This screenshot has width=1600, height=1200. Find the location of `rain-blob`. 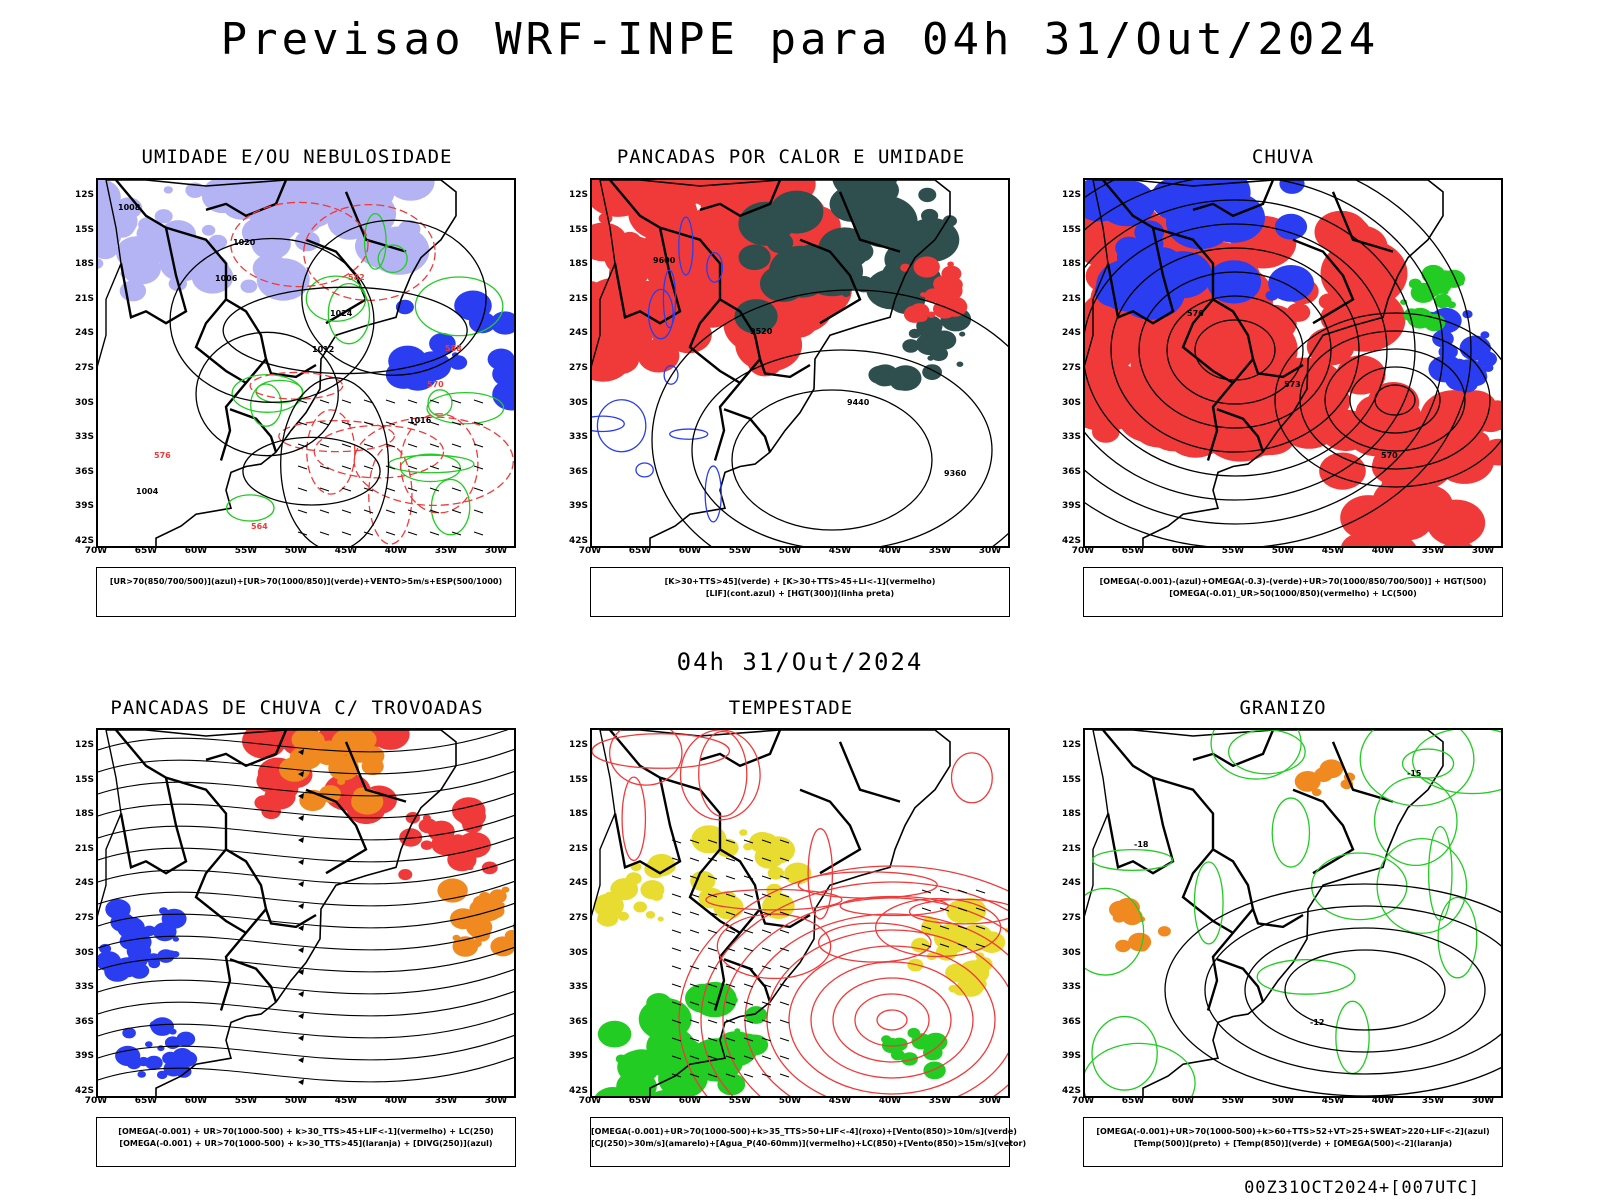

rain-blob is located at coordinates (1457, 543).